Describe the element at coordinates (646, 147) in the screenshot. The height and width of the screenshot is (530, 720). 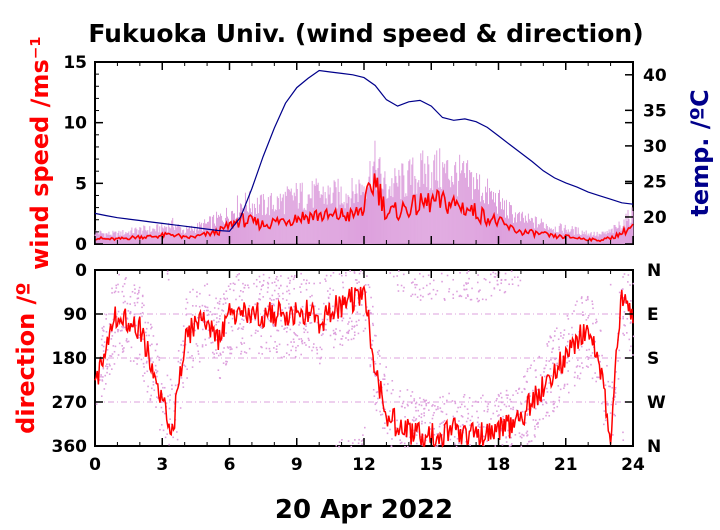
I see `temperature-ticks: 20 25 30 35 40` at that location.